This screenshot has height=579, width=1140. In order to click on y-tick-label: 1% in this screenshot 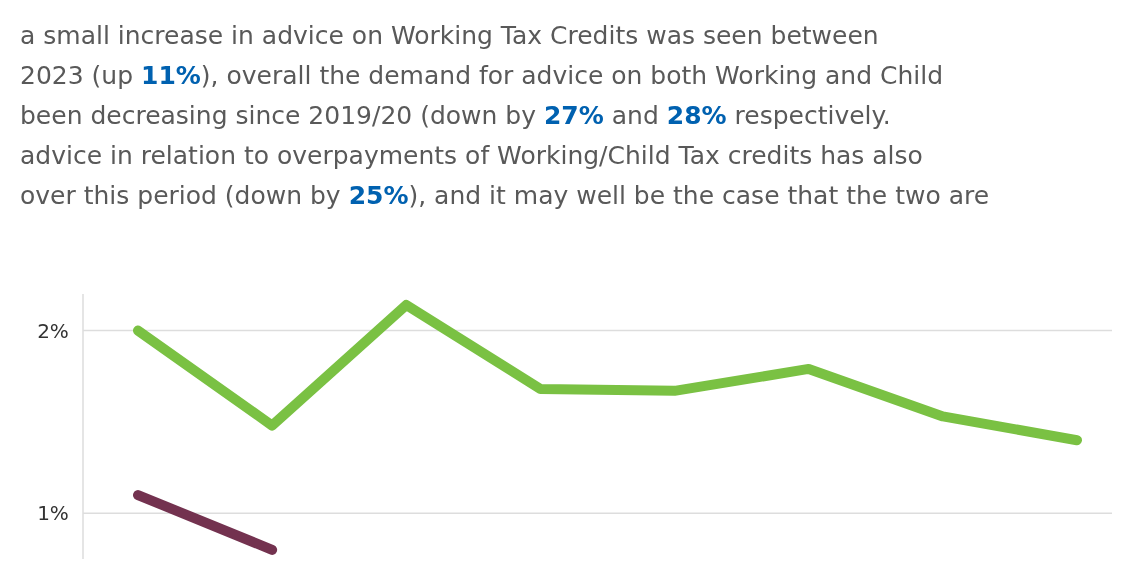, I will do `click(53, 513)`.